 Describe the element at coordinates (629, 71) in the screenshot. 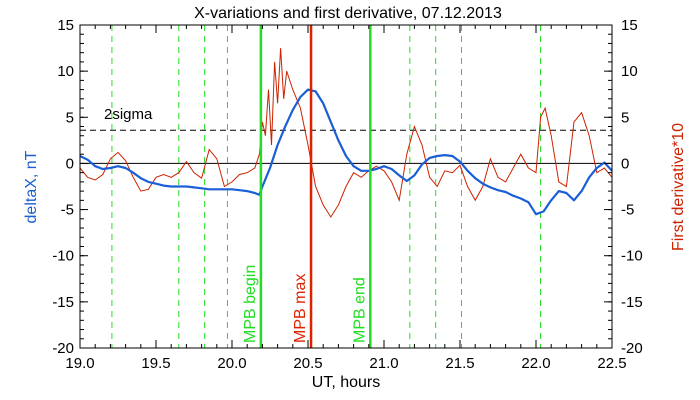

I see `y-tick-label-right-1: 10` at that location.